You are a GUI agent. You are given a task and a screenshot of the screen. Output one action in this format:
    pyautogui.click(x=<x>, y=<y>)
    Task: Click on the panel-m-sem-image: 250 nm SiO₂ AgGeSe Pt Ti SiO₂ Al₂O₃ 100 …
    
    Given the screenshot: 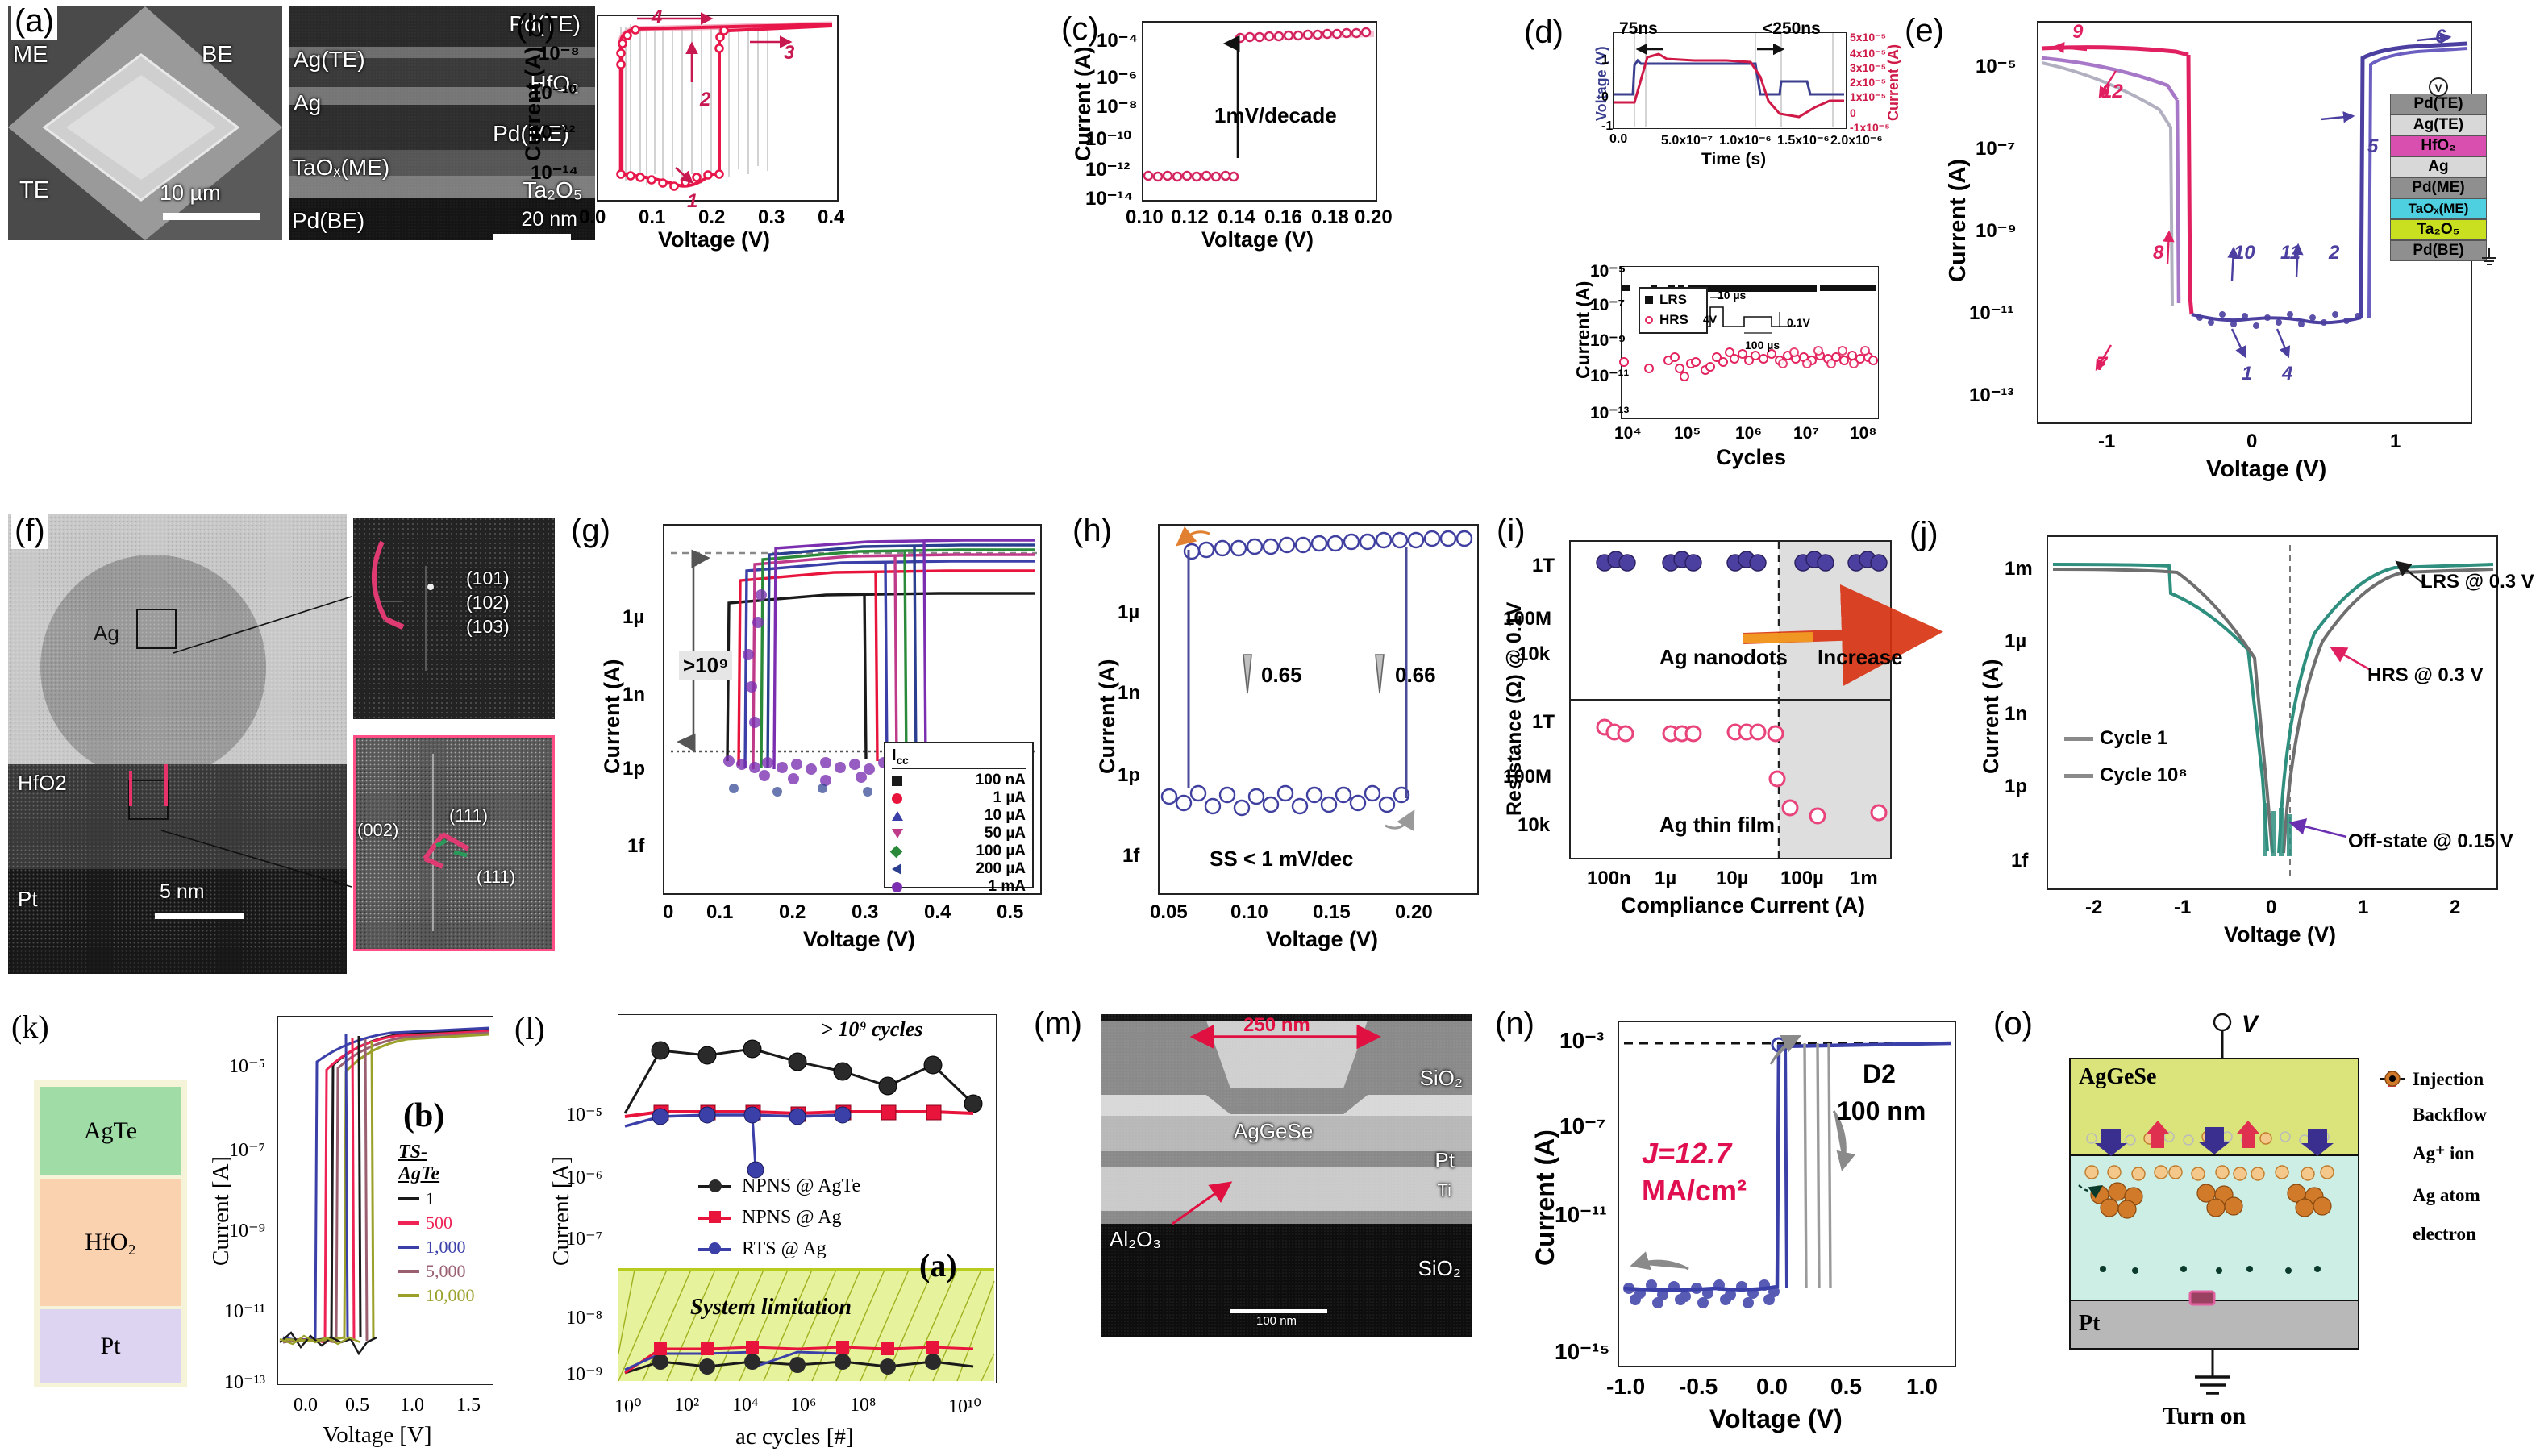 What is the action you would take?
    pyautogui.click(x=1286, y=1175)
    